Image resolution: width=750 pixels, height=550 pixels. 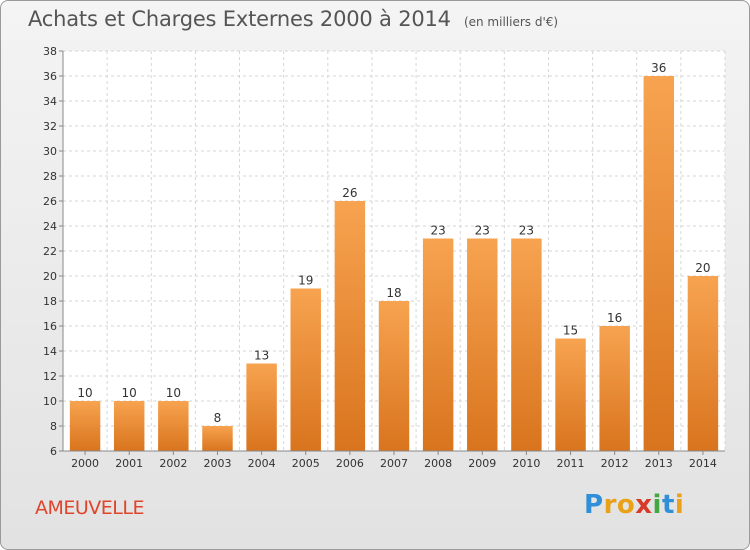 I want to click on y-tick-label: 12, so click(x=50, y=376).